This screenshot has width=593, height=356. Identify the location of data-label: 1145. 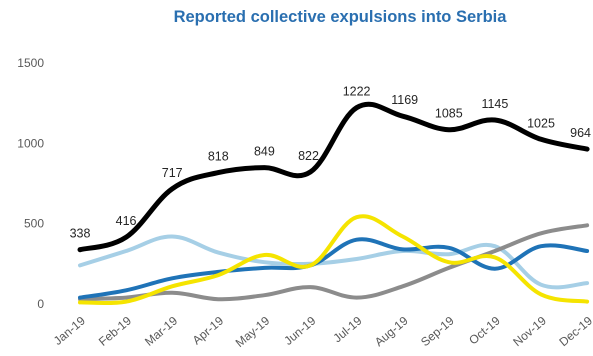
(494, 104).